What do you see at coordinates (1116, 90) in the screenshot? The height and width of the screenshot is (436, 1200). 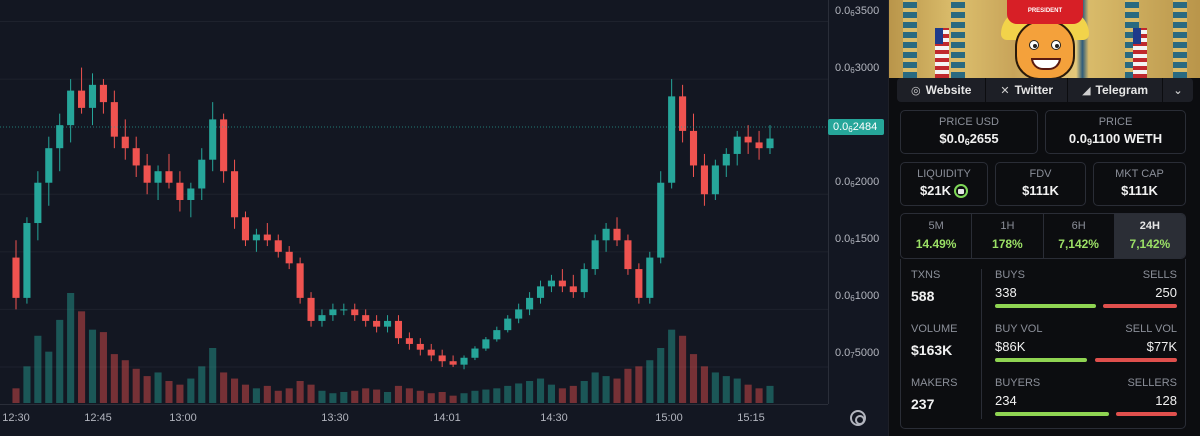 I see `telegram-button: ◢ Telegram` at bounding box center [1116, 90].